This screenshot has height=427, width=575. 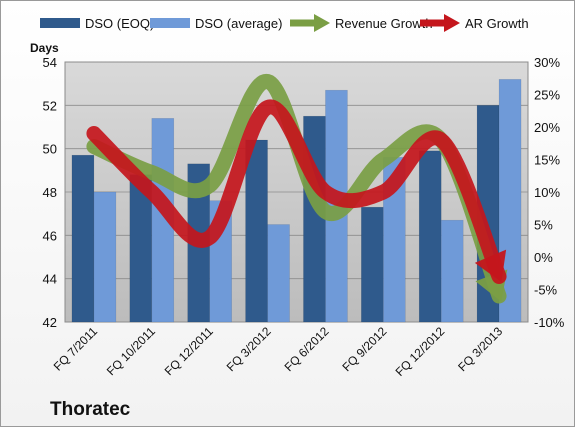 What do you see at coordinates (90, 409) in the screenshot?
I see `company-name: Thoratec` at bounding box center [90, 409].